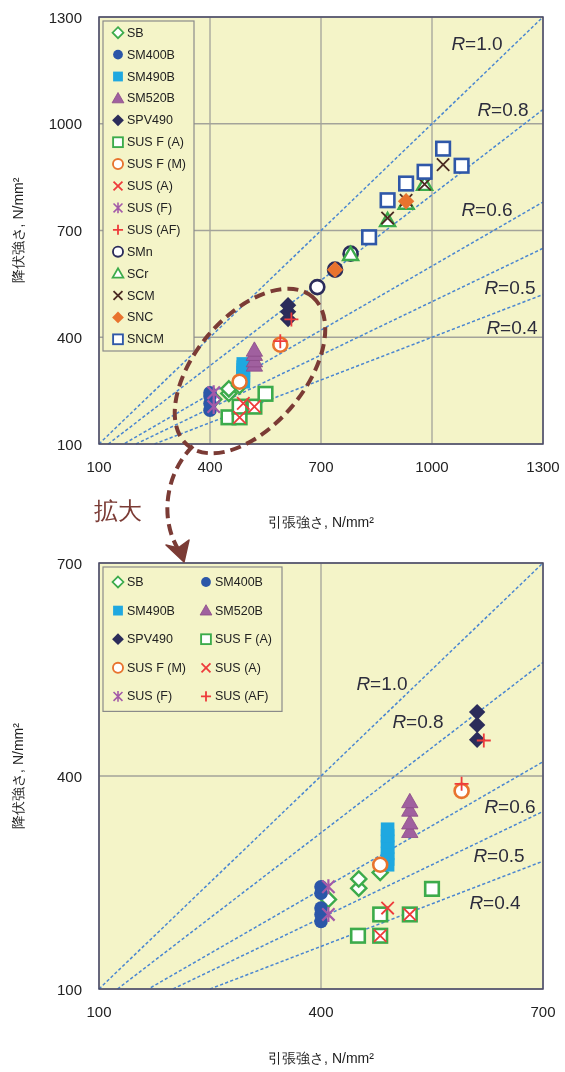 This screenshot has width=565, height=1072. What do you see at coordinates (65, 124) in the screenshot?
I see `y-tick-label: 1000` at bounding box center [65, 124].